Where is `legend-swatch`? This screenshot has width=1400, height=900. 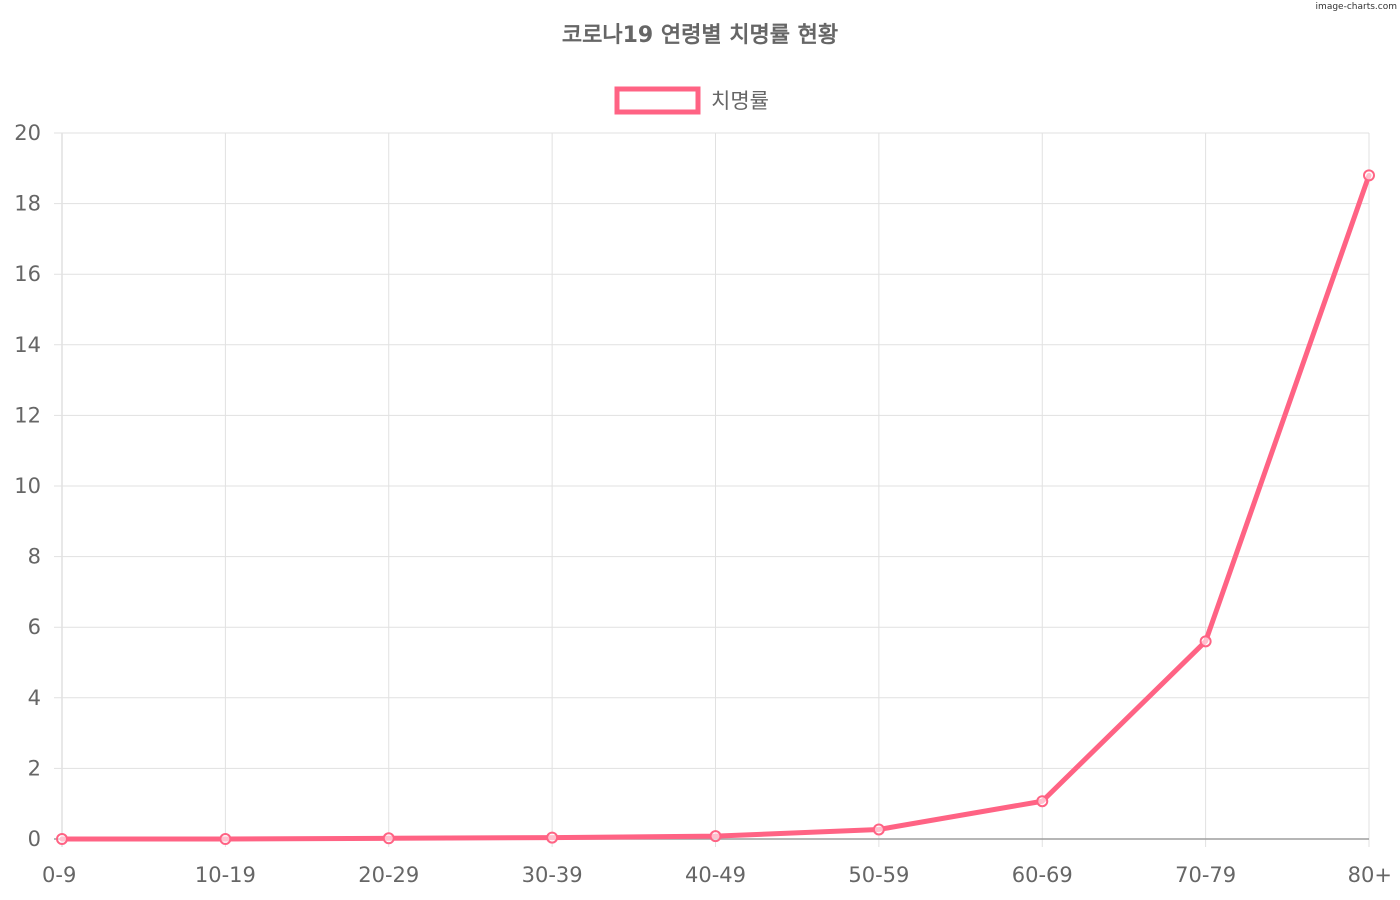 legend-swatch is located at coordinates (657, 100).